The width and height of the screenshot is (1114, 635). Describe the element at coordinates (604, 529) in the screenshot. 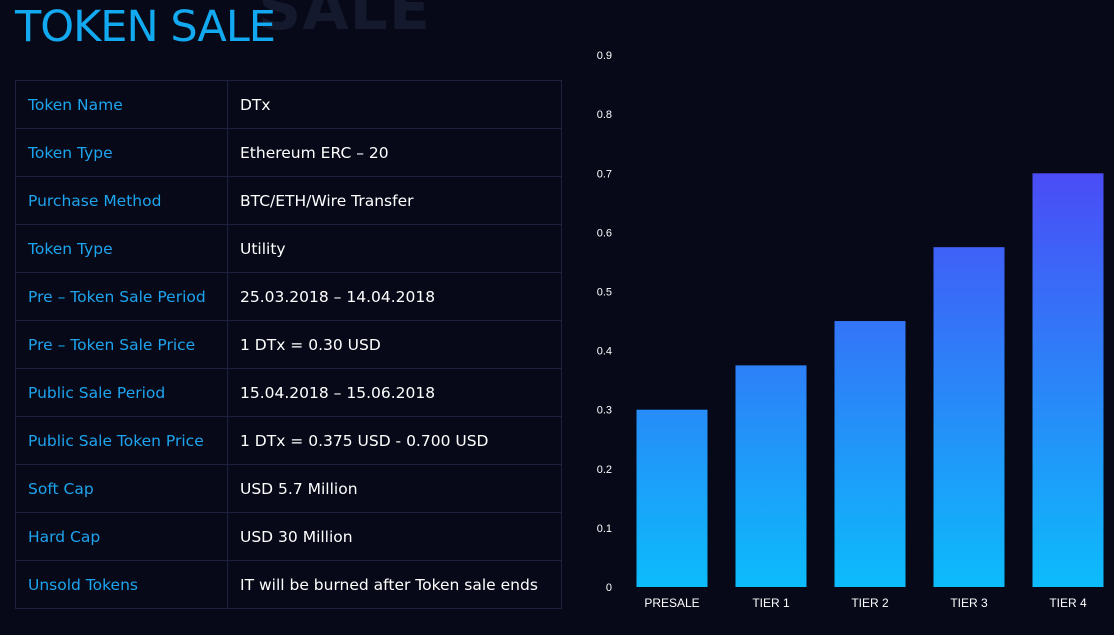

I see `y-tick-label: 0.1` at that location.